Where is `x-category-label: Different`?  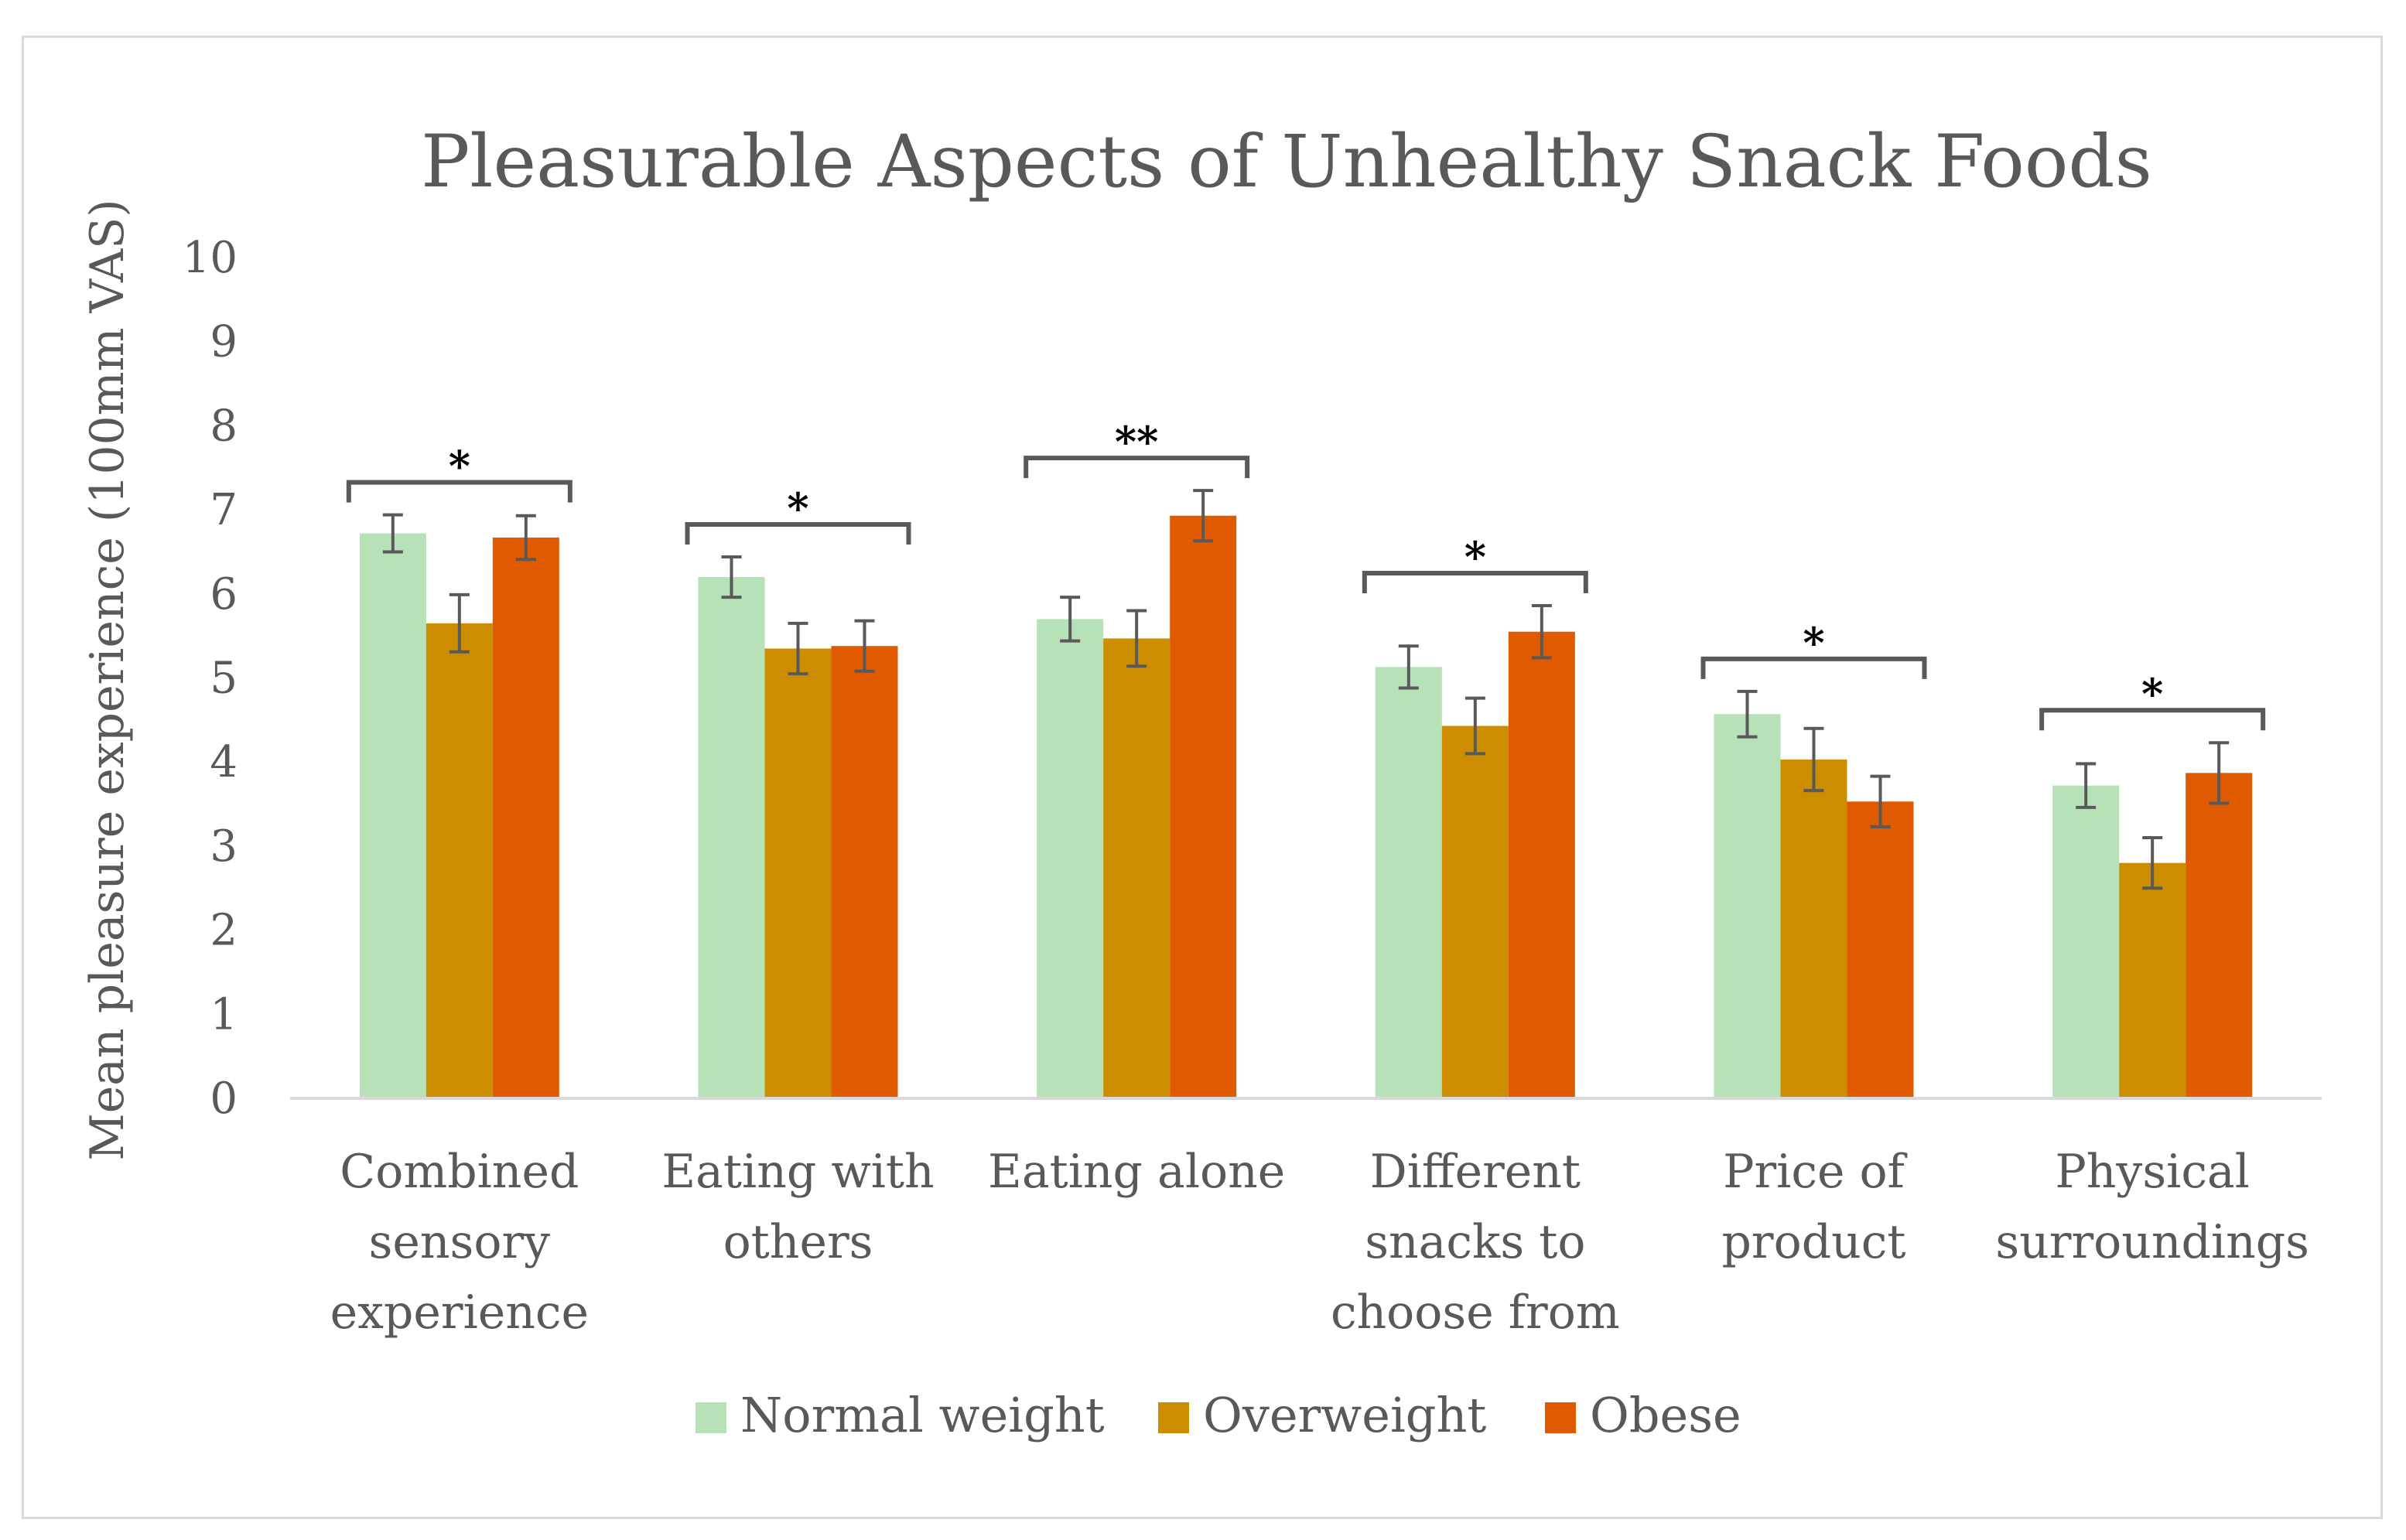 x-category-label: Different is located at coordinates (1476, 1172).